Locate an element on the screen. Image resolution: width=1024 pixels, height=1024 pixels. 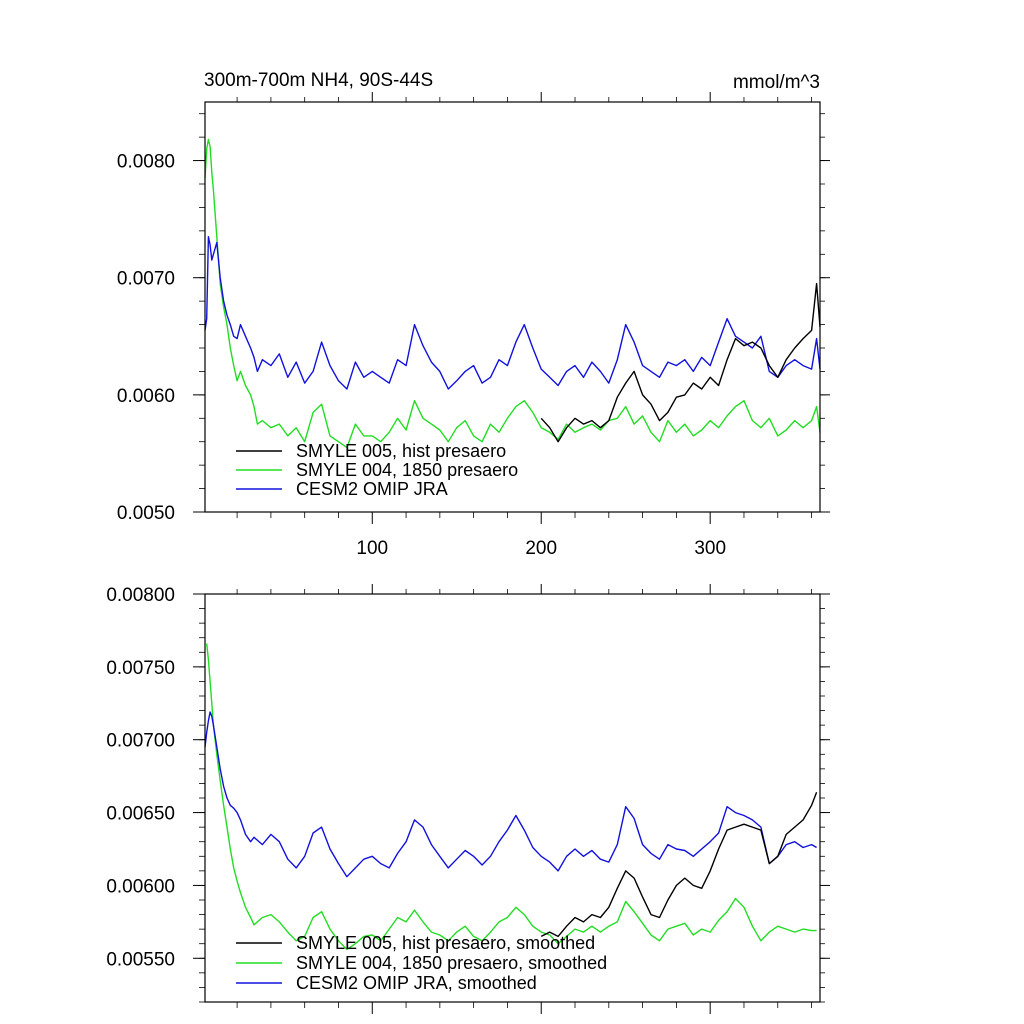
legend-label: CESM2 OMIP JRA, smoothed is located at coordinates (416, 983).